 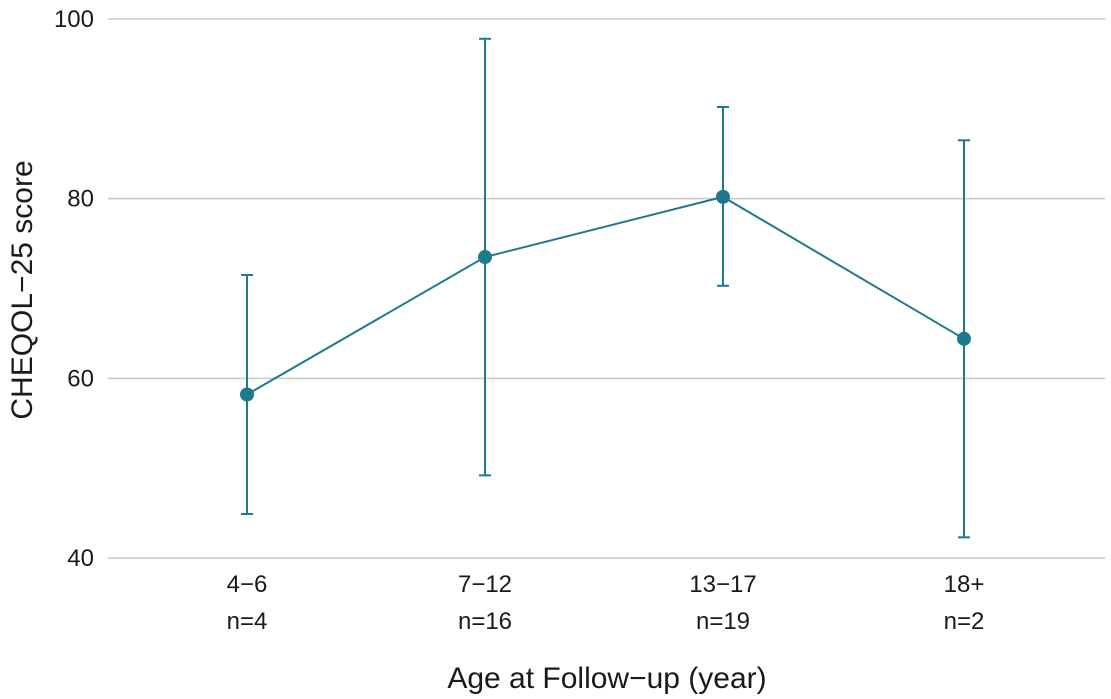 What do you see at coordinates (80, 199) in the screenshot?
I see `y-tick-label-80: 80` at bounding box center [80, 199].